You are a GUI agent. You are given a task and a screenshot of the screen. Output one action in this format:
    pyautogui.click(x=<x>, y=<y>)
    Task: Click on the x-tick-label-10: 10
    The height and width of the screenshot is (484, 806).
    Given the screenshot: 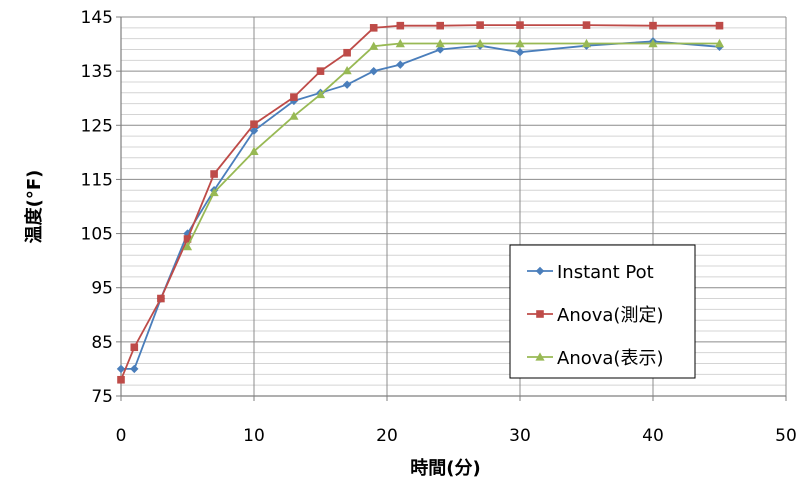 What is the action you would take?
    pyautogui.click(x=254, y=436)
    